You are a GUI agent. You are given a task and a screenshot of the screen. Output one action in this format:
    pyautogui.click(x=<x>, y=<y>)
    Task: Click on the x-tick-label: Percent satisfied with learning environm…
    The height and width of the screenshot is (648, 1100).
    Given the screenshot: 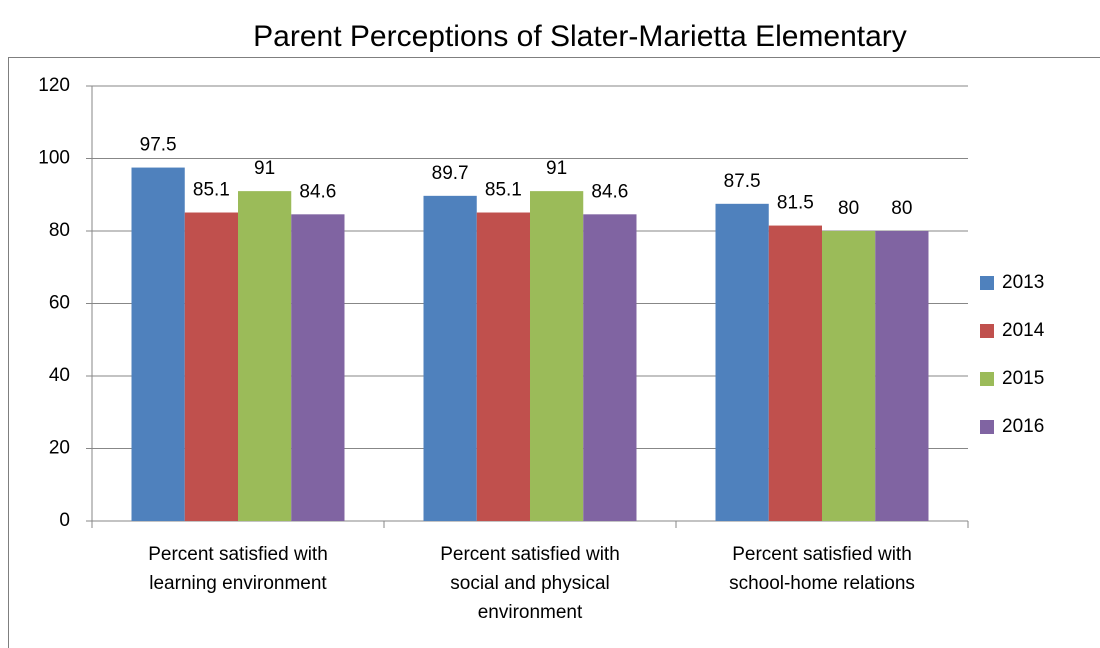 What is the action you would take?
    pyautogui.click(x=238, y=569)
    